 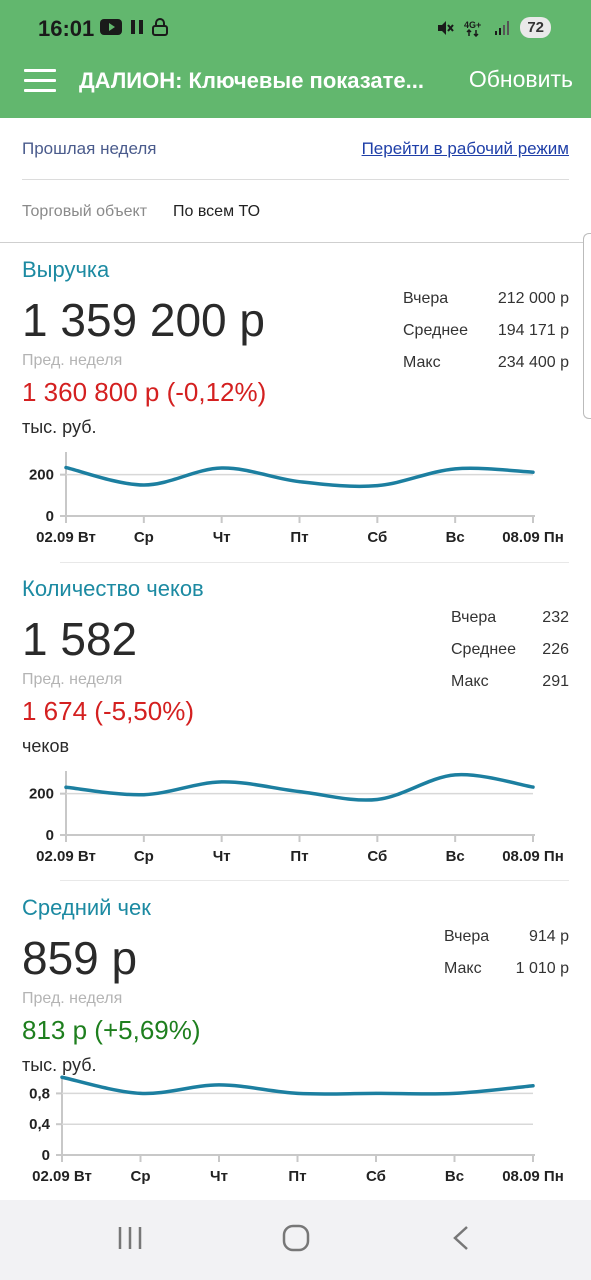 What do you see at coordinates (555, 681) in the screenshot?
I see `stat-value: 291` at bounding box center [555, 681].